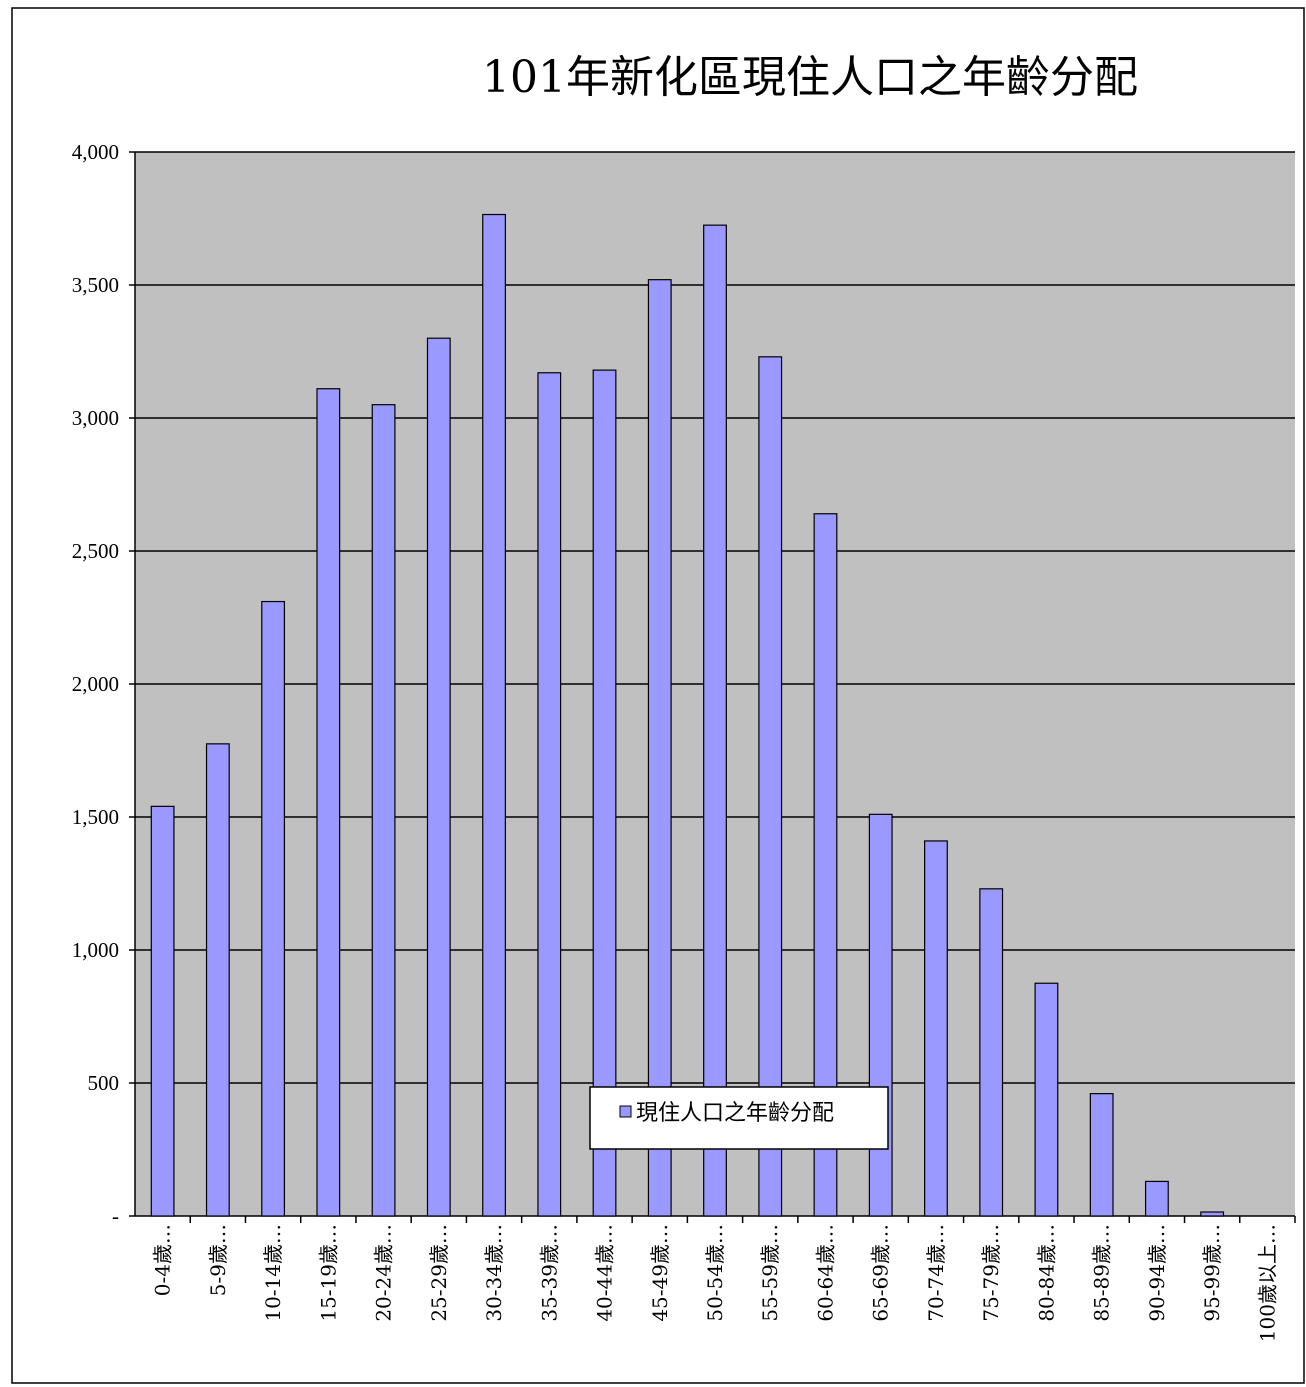 The image size is (1306, 1387). What do you see at coordinates (115, 1216) in the screenshot?
I see `y-tick-label: -` at bounding box center [115, 1216].